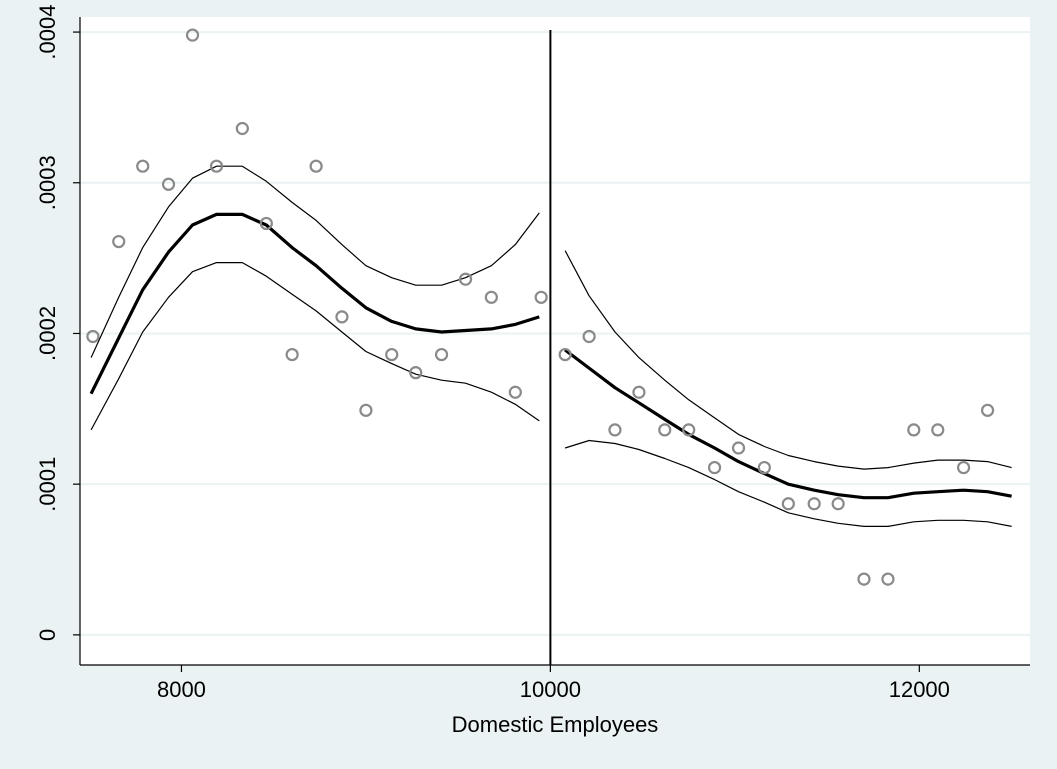 The image size is (1057, 769). What do you see at coordinates (47, 635) in the screenshot?
I see `y-tick-label: 0` at bounding box center [47, 635].